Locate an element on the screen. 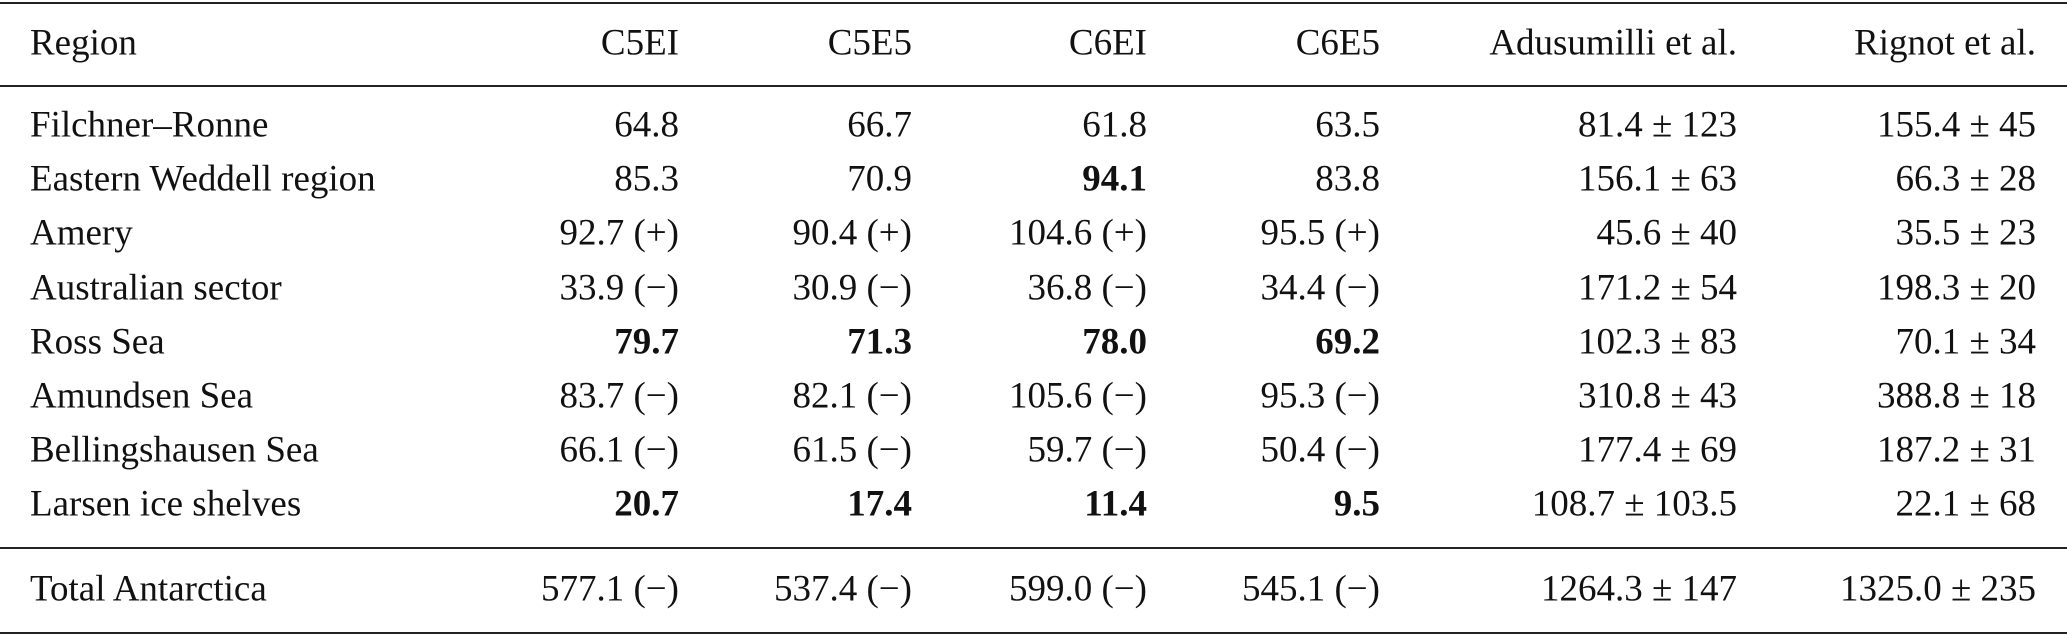  header-cell: C5EI is located at coordinates (639, 43).